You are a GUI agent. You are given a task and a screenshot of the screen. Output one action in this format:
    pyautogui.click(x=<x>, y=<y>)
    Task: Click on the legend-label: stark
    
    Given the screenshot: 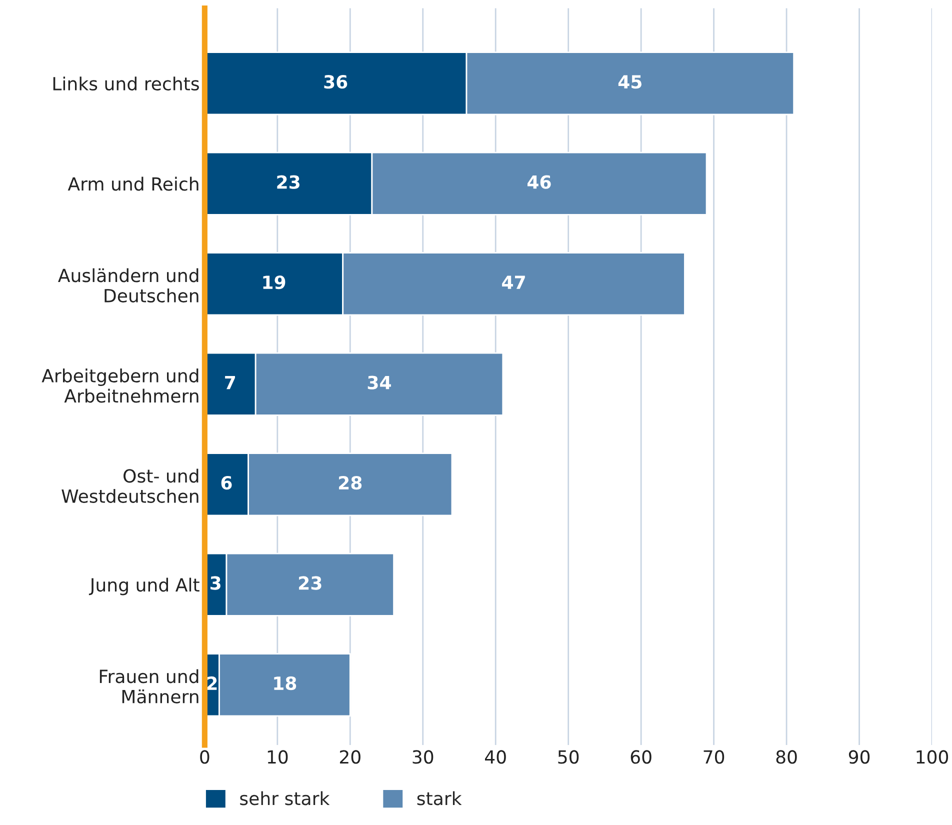 What is the action you would take?
    pyautogui.click(x=439, y=798)
    